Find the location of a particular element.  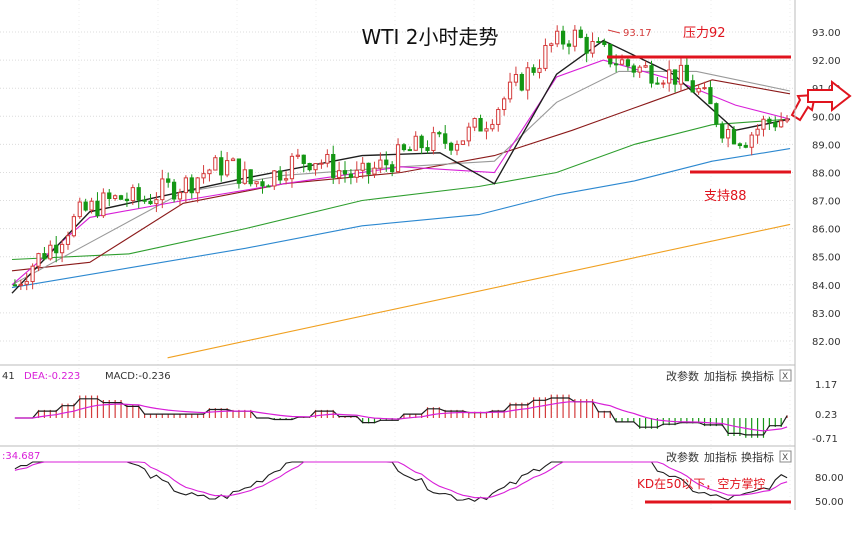

kd-close-icon: X is located at coordinates (785, 456).